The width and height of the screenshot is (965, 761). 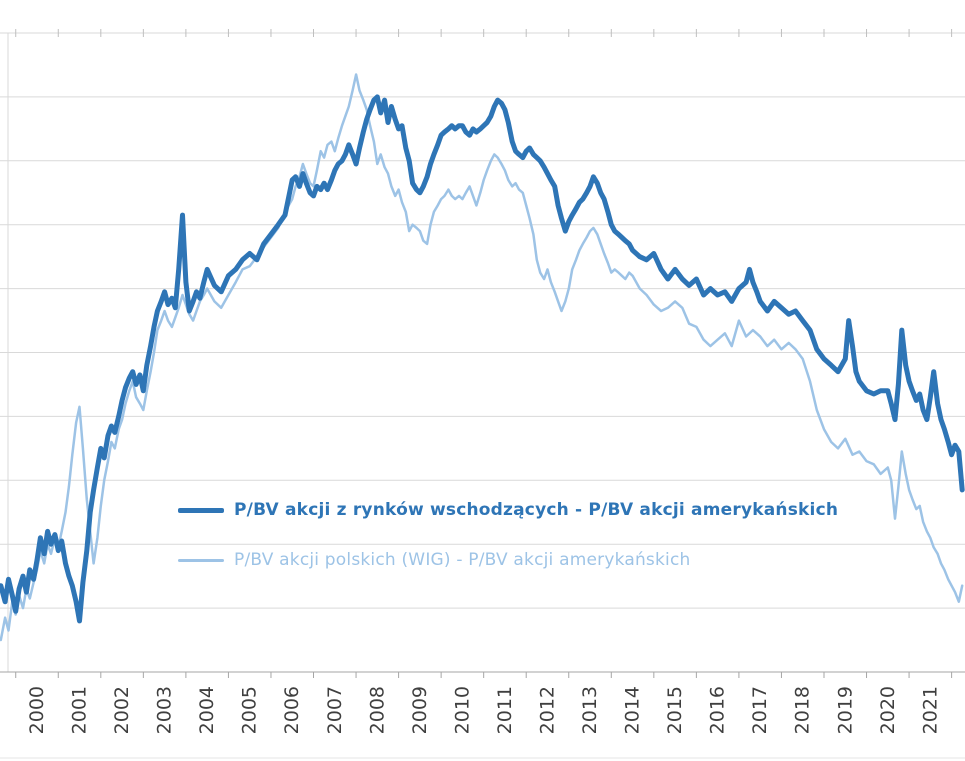 I want to click on svg-text: 2001, so click(x=80, y=710).